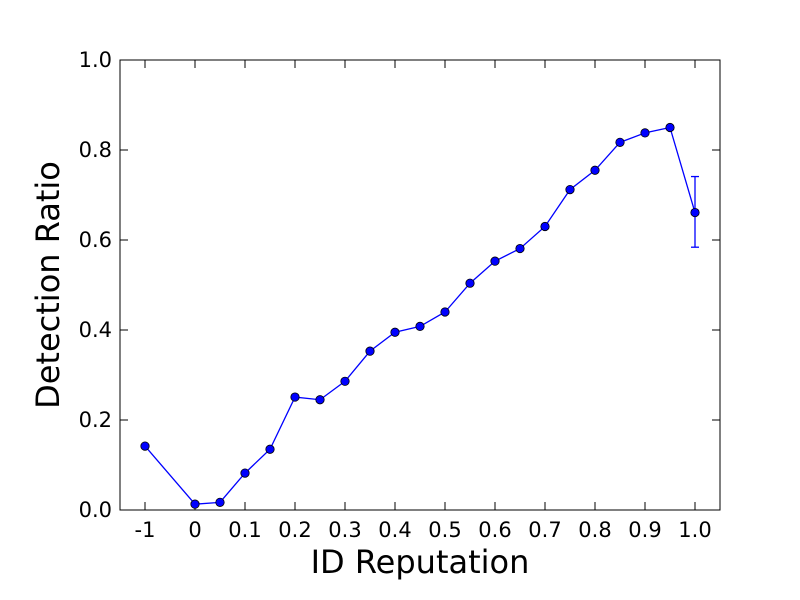 This screenshot has width=800, height=600. Describe the element at coordinates (95, 240) in the screenshot. I see `y-tick-label: 0.6` at that location.